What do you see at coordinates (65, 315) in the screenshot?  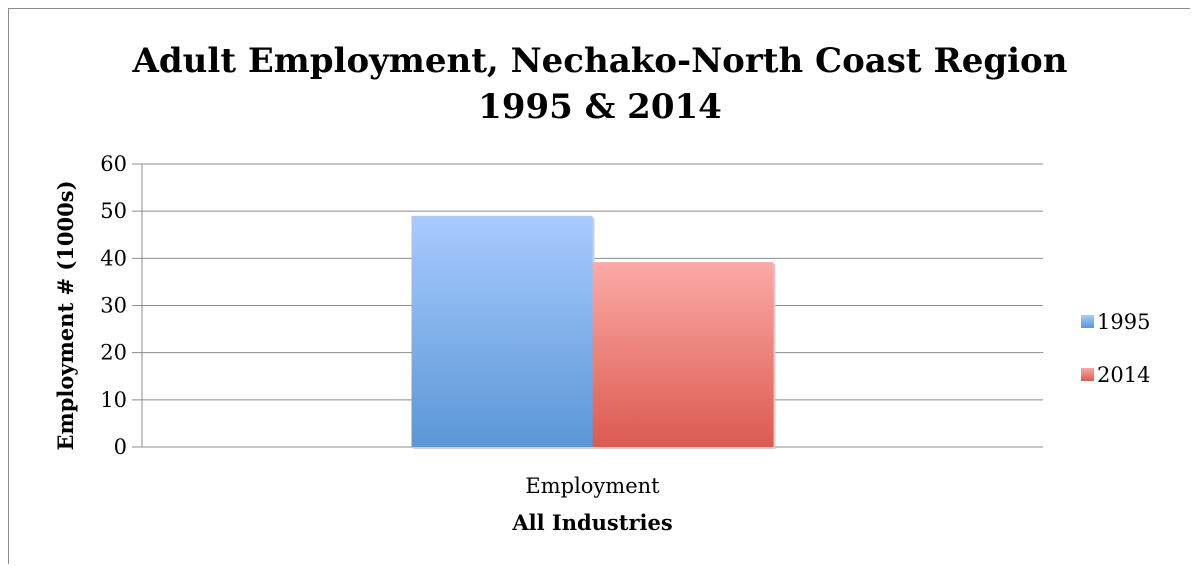 I see `y-axis-title: Employment # (1000s)` at bounding box center [65, 315].